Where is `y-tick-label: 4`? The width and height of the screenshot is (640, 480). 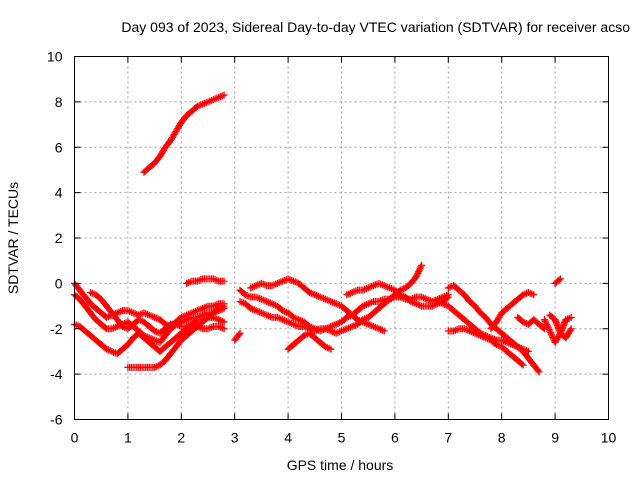 y-tick-label: 4 is located at coordinates (59, 193).